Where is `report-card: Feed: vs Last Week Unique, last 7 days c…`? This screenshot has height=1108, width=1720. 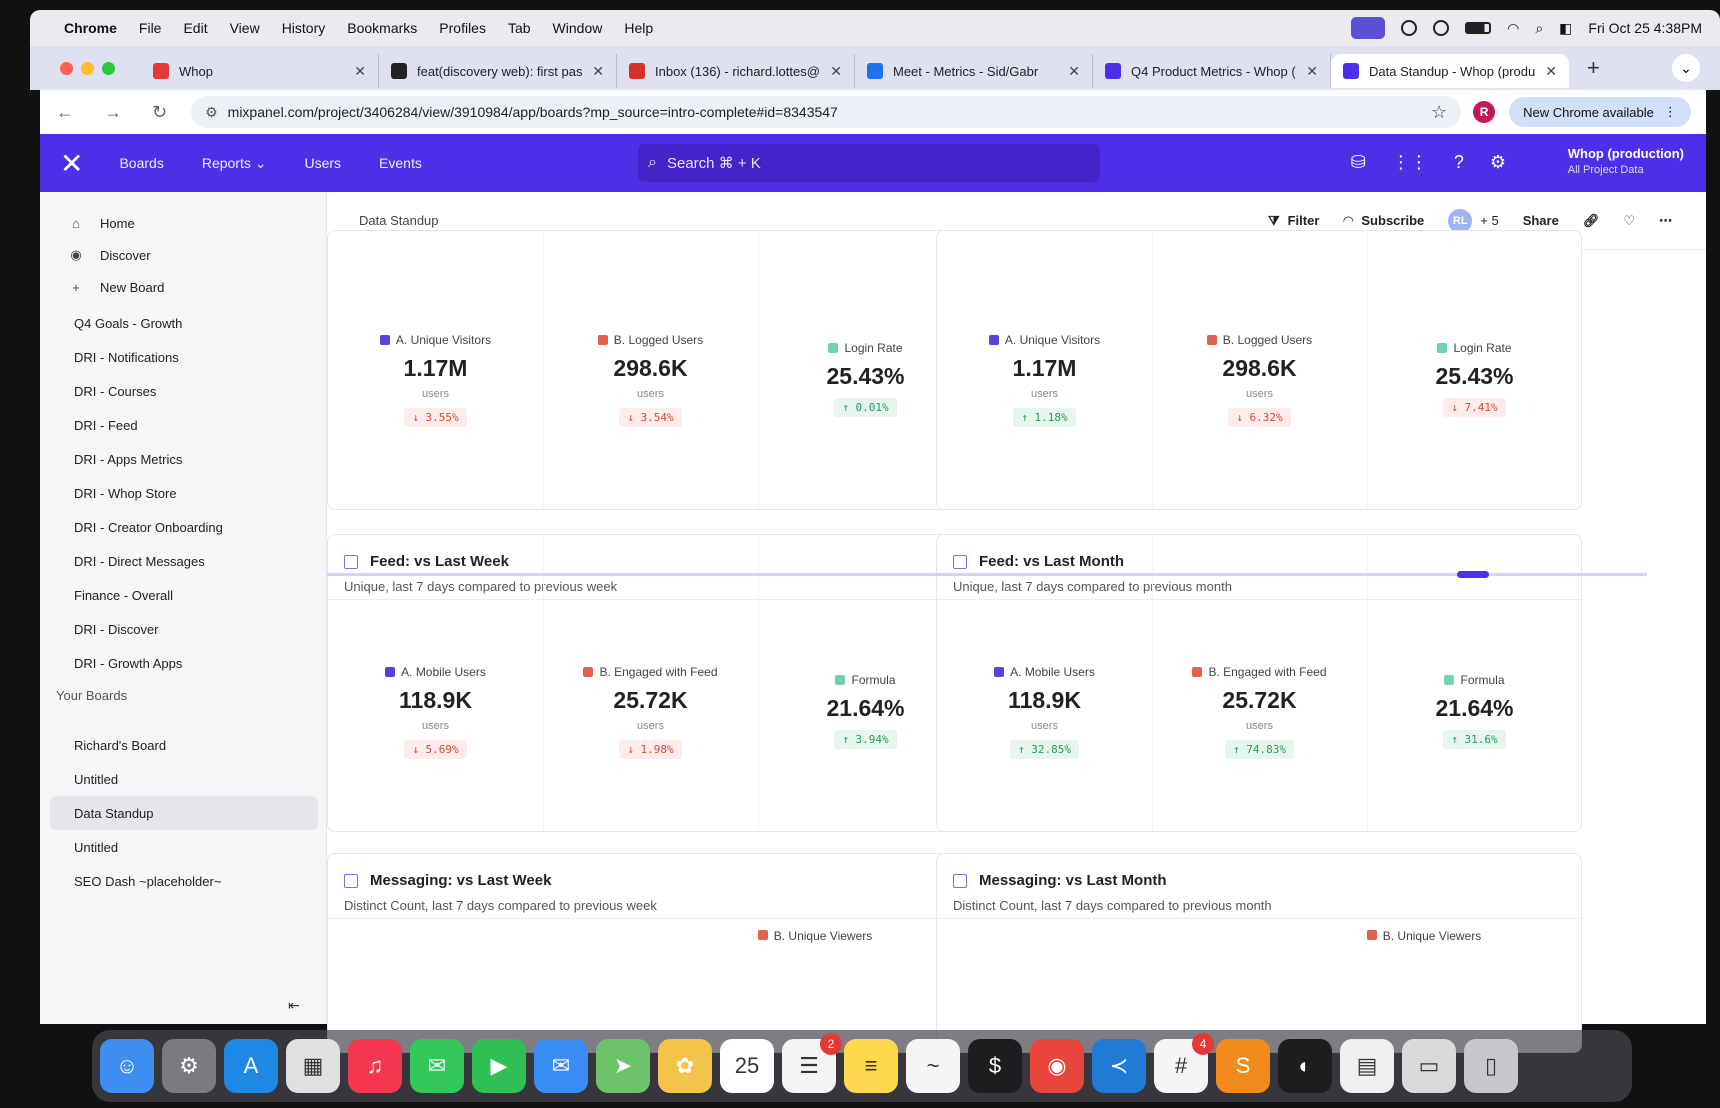 report-card: Feed: vs Last Week Unique, last 7 days c… is located at coordinates (650, 683).